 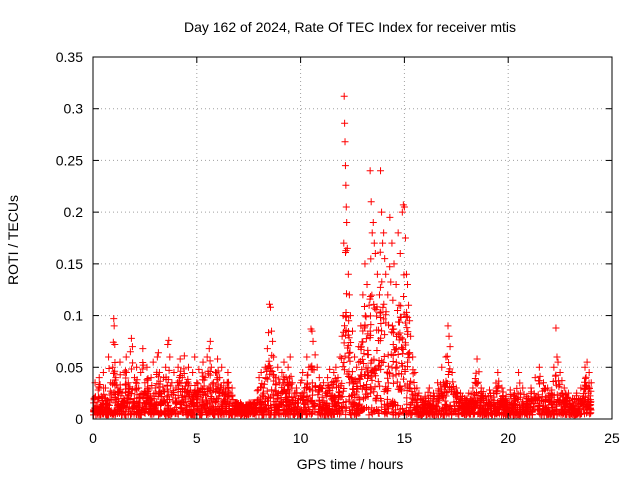 I want to click on y-tick-label: 0.3, so click(x=74, y=109).